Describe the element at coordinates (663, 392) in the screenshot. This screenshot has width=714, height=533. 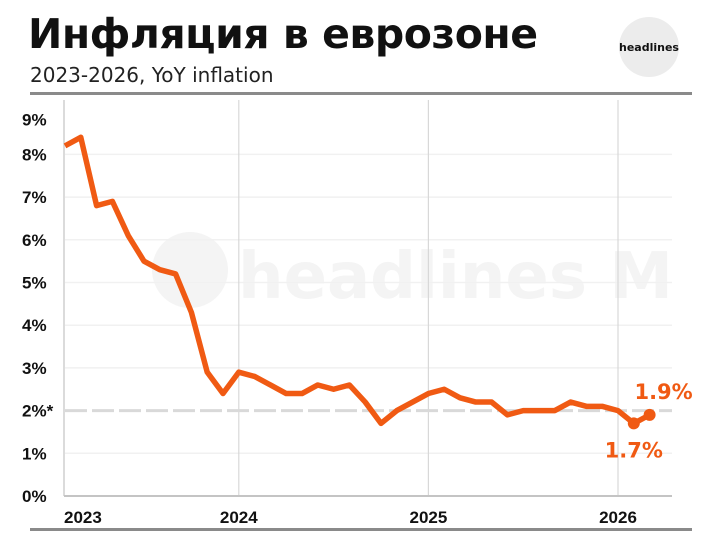
I see `value-label: 1.9%` at that location.